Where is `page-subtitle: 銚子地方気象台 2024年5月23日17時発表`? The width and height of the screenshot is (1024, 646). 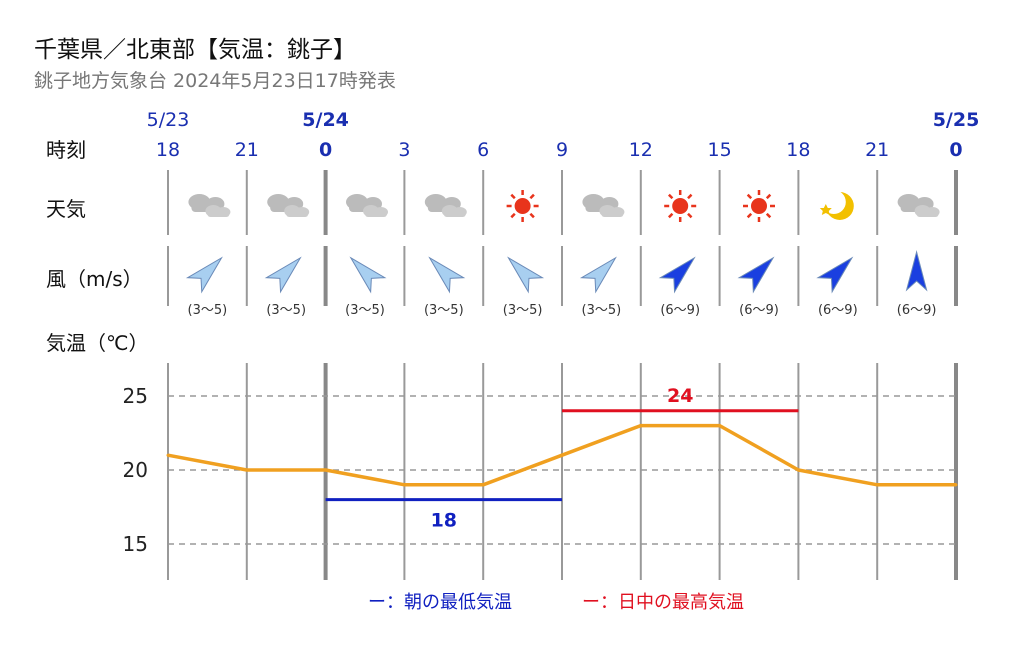 page-subtitle: 銚子地方気象台 2024年5月23日17時発表 is located at coordinates (215, 81).